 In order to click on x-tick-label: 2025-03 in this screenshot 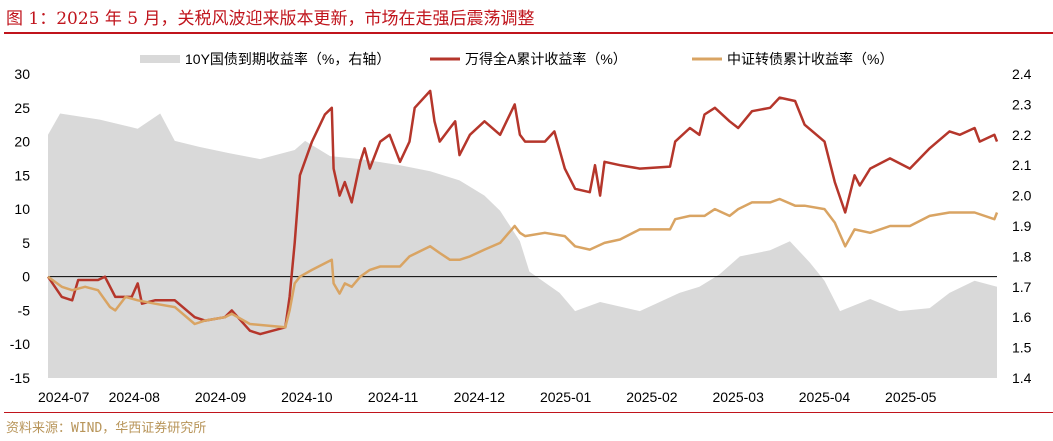, I will do `click(738, 397)`.